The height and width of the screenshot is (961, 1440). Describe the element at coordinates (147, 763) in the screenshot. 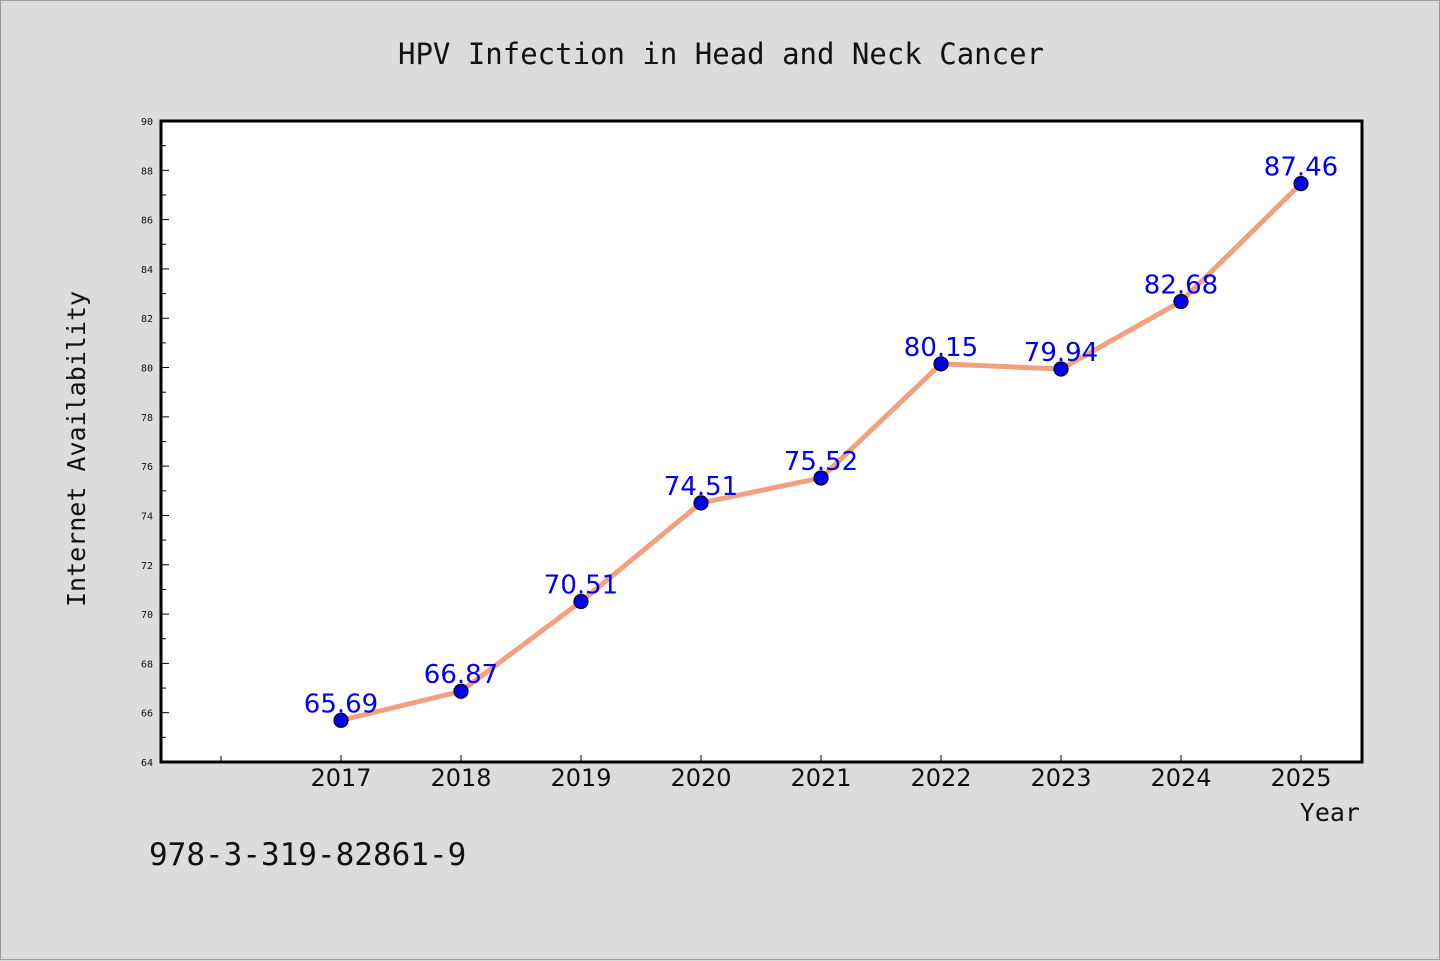

I see `y-tick-label: 64` at that location.